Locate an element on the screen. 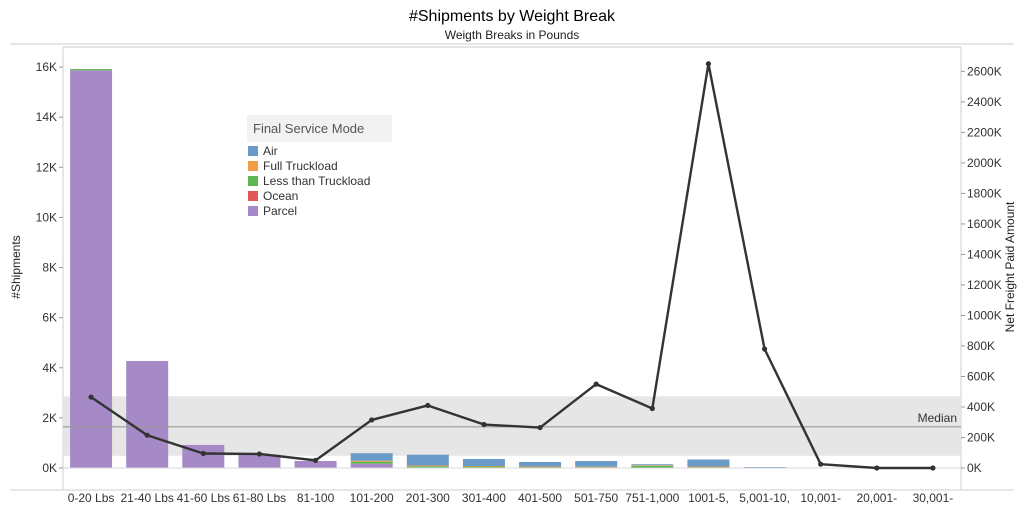 The image size is (1024, 507). x-tick-label: 5,001-10, is located at coordinates (764, 498).